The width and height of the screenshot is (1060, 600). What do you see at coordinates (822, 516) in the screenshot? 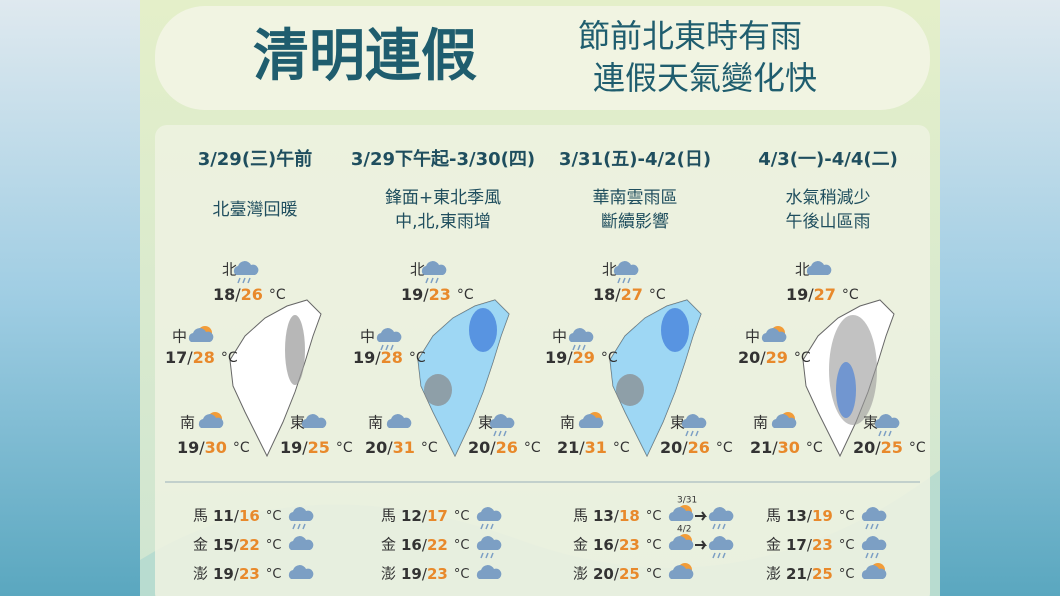
I see `temp-high: 19` at bounding box center [822, 516].